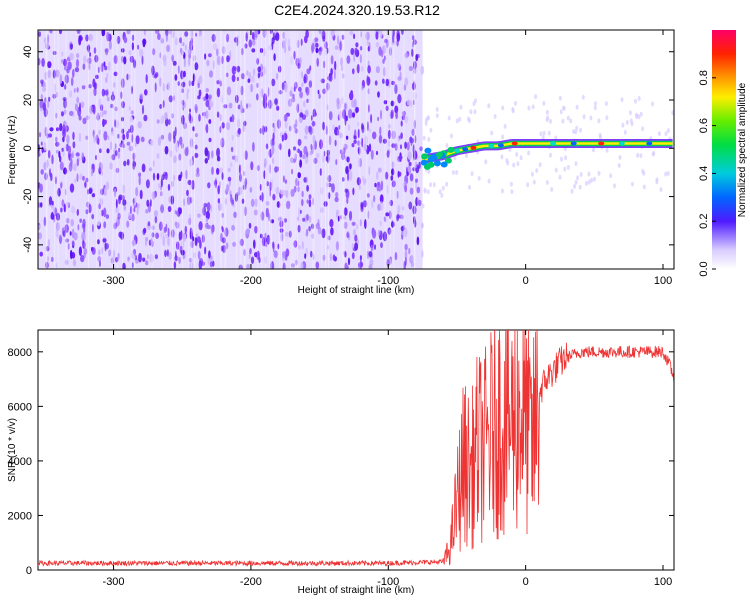  What do you see at coordinates (28, 100) in the screenshot?
I see `y-tick-label: 20` at bounding box center [28, 100].